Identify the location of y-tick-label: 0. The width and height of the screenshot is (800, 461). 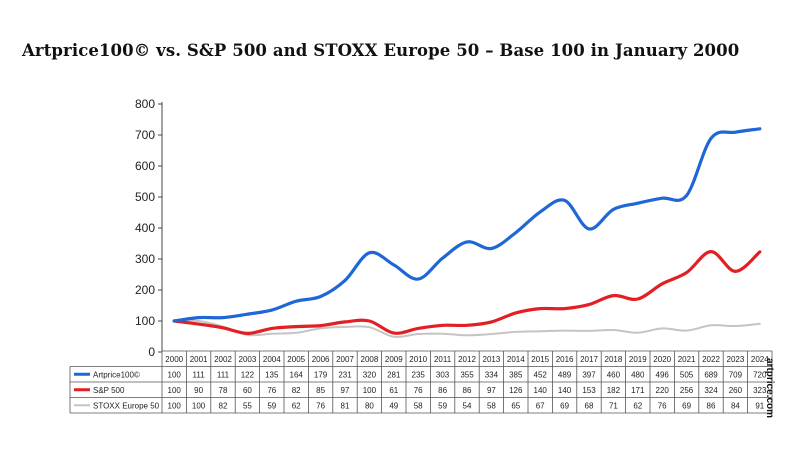
(151, 352).